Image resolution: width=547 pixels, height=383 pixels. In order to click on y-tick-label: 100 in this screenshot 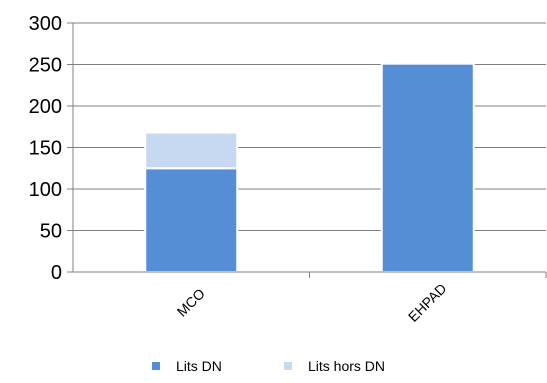, I will do `click(45, 190)`.